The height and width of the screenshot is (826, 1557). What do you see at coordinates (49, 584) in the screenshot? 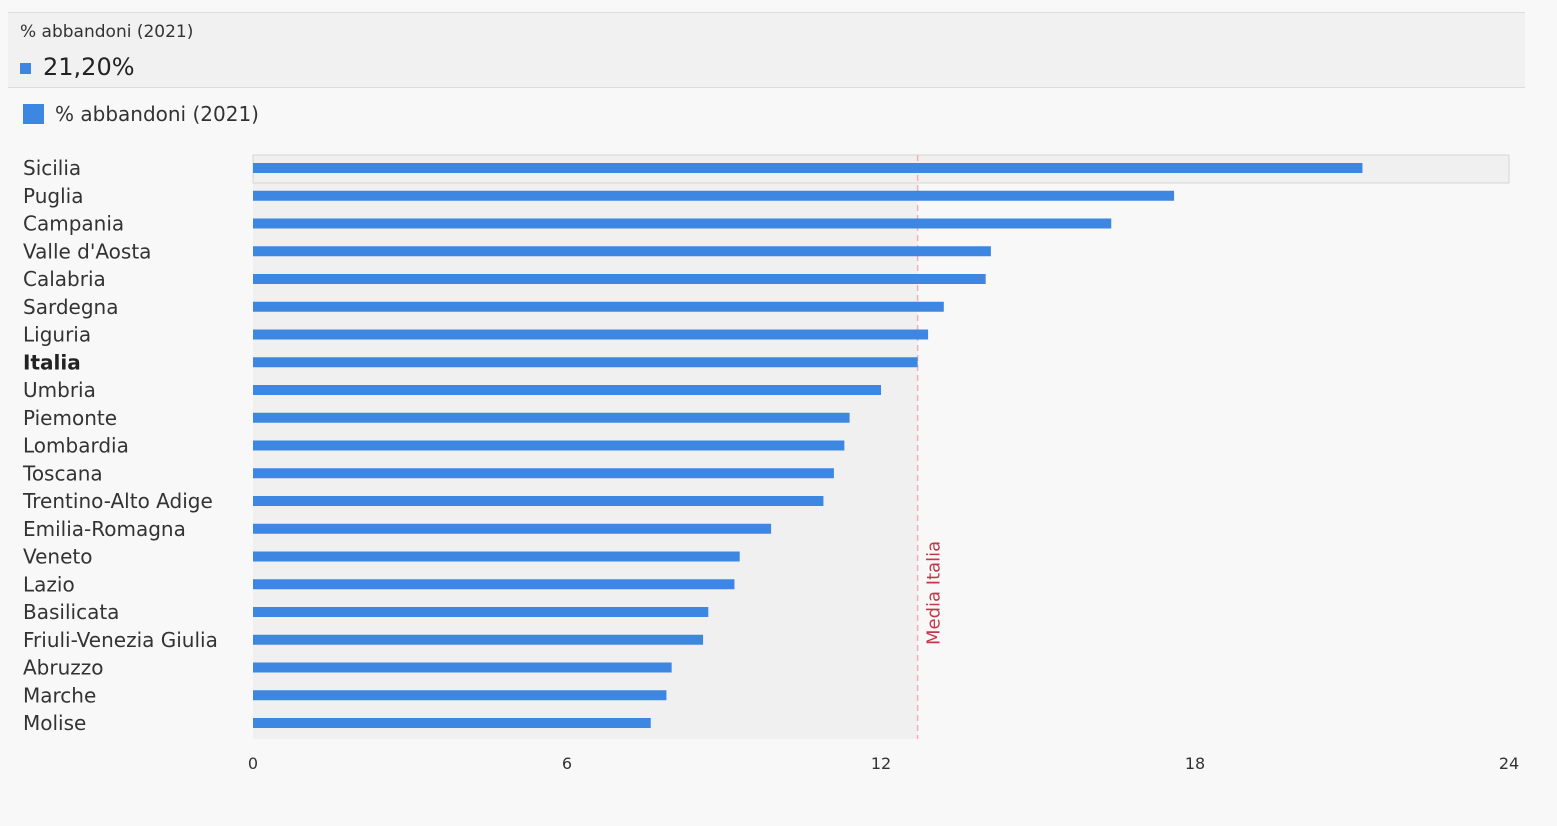
I see `category-label: Lazio` at bounding box center [49, 584].